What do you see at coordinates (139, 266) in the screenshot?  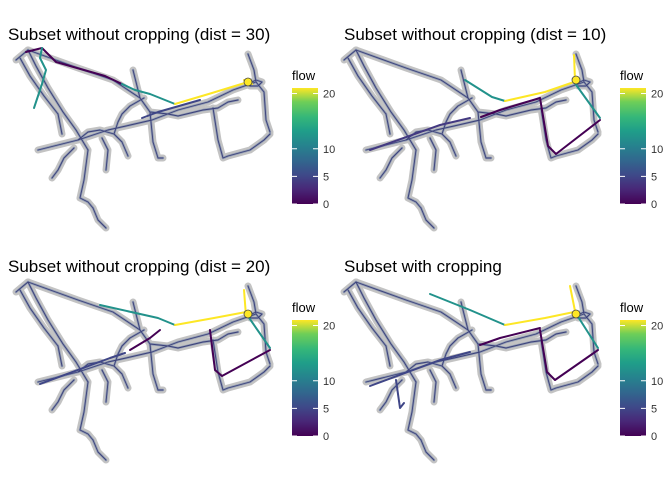 I see `panel-title: Subset without cropping (dist = 20)` at bounding box center [139, 266].